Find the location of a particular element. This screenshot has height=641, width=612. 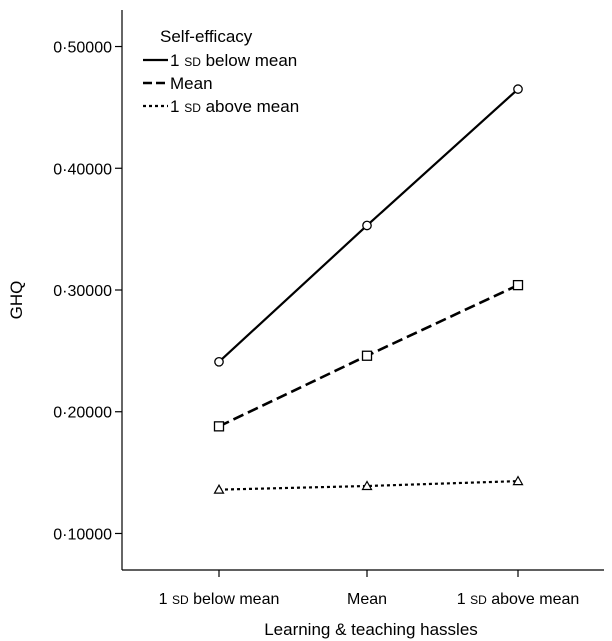

series-dotted is located at coordinates (368, 484).